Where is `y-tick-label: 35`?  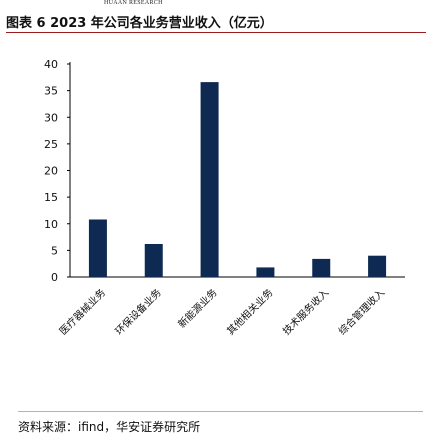 y-tick-label: 35 is located at coordinates (51, 91).